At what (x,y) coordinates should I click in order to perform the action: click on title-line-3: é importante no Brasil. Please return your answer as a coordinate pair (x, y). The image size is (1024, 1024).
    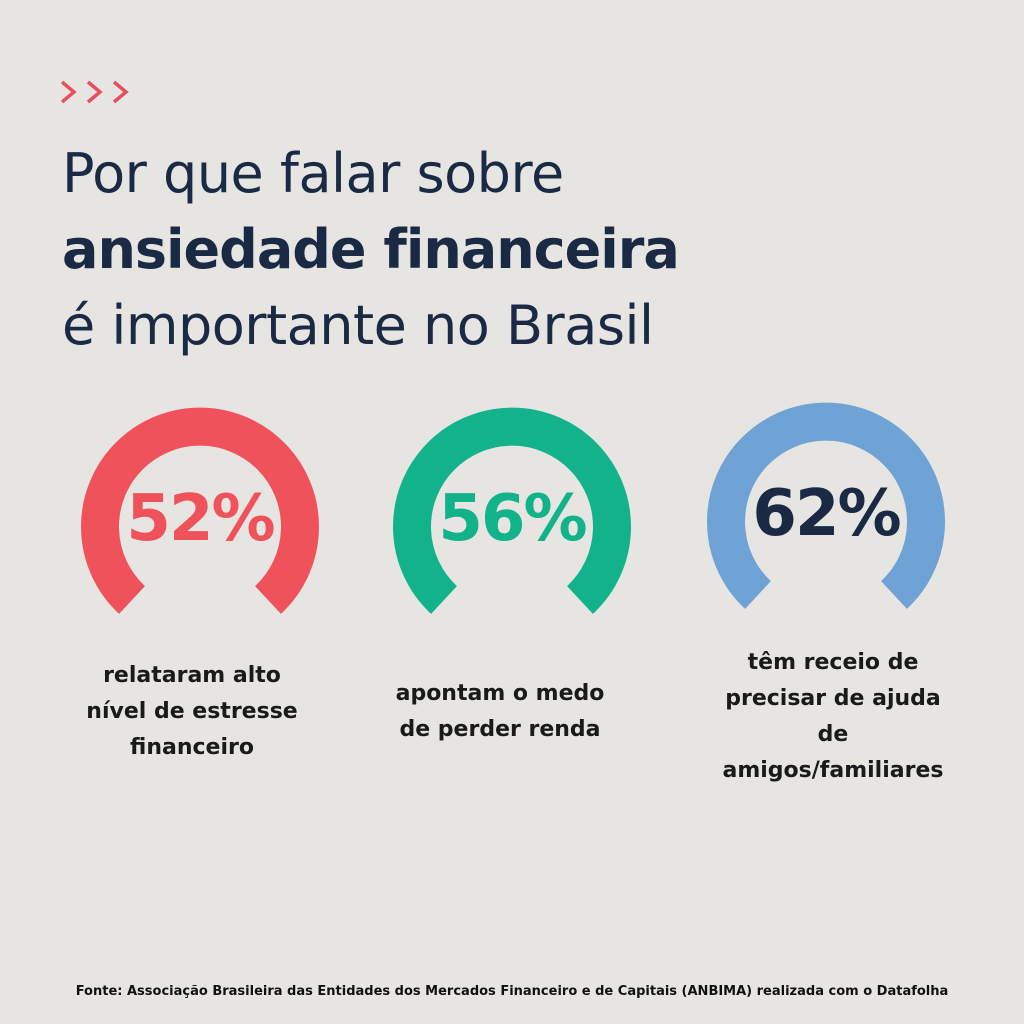
    Looking at the image, I should click on (358, 325).